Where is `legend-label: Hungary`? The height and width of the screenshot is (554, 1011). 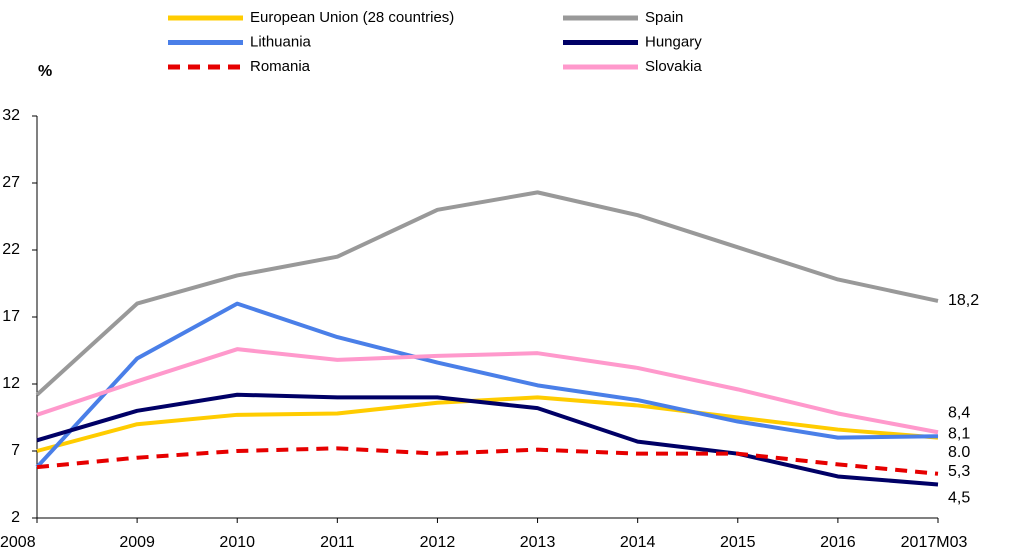
legend-label: Hungary is located at coordinates (673, 41).